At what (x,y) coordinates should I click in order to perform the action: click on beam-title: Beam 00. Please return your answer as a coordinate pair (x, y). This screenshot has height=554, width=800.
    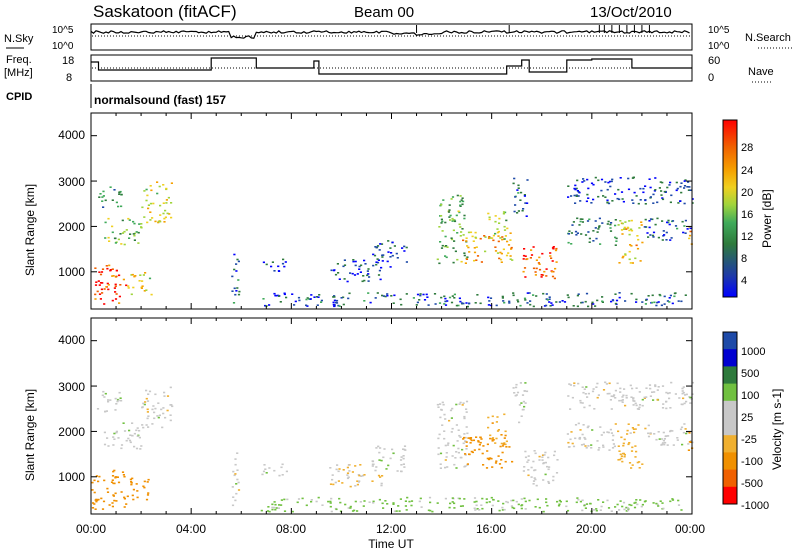
    Looking at the image, I should click on (384, 12).